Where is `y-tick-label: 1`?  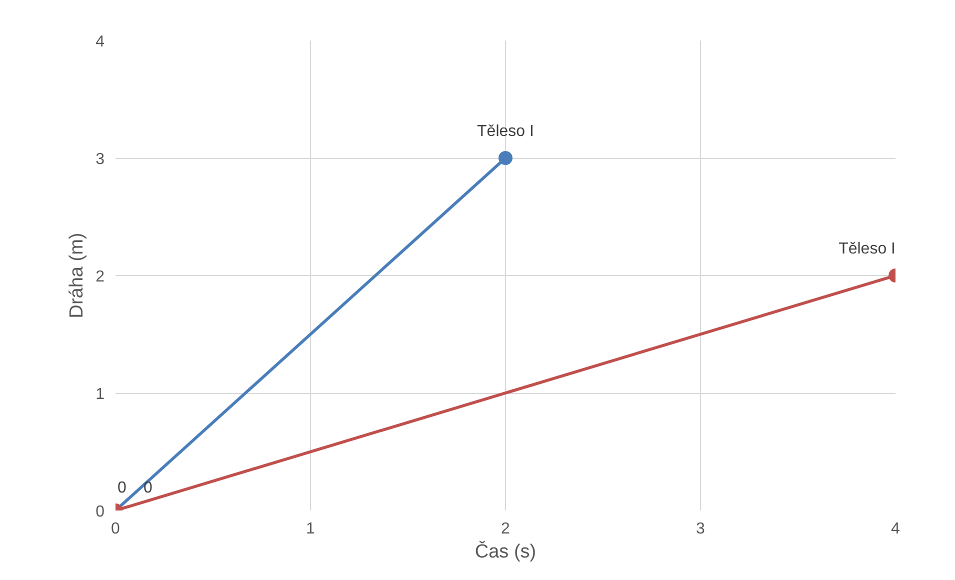 y-tick-label: 1 is located at coordinates (100, 394).